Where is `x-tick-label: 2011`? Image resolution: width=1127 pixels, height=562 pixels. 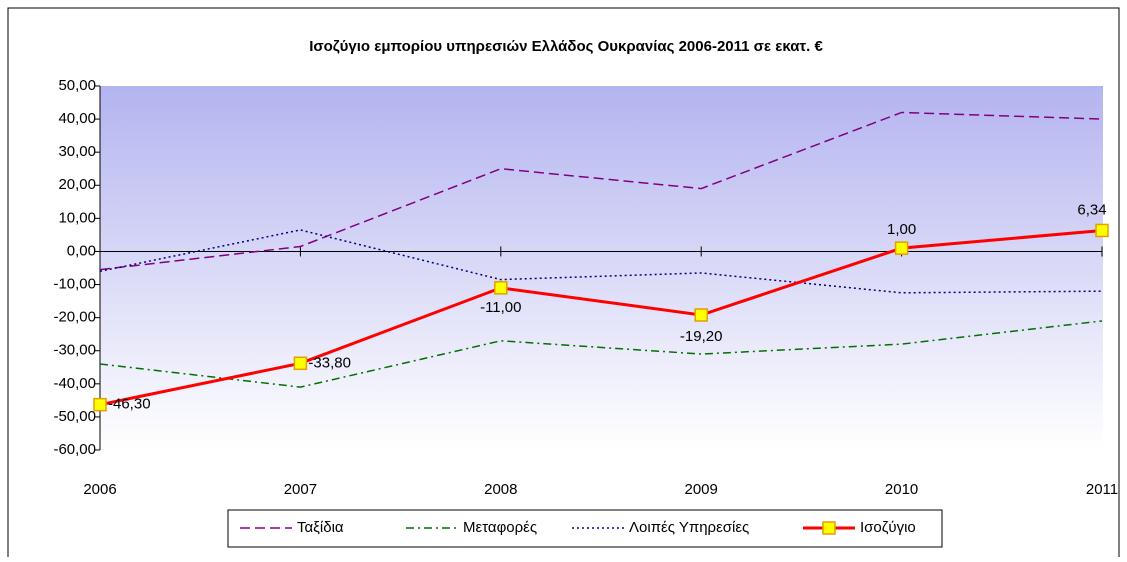
x-tick-label: 2011 is located at coordinates (1102, 489).